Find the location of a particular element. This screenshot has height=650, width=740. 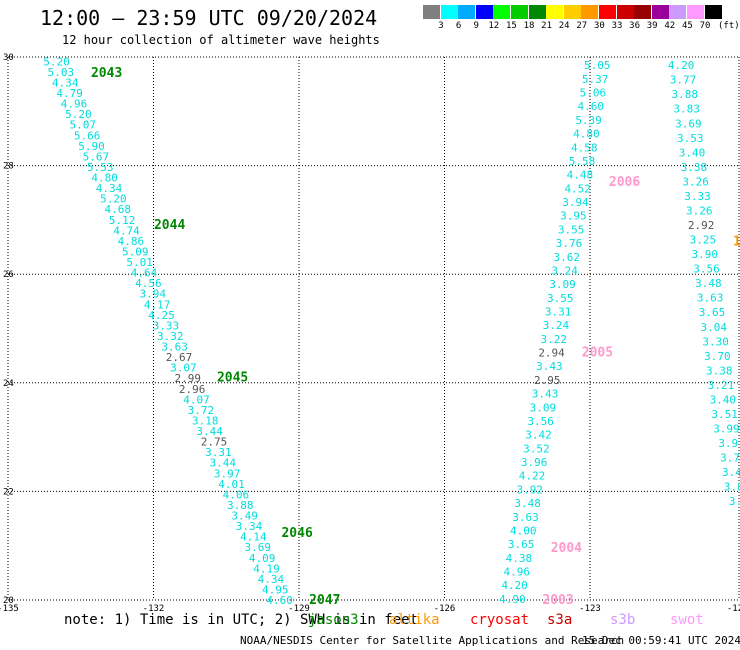

page-title: 12:00 – 23:59 UTC 09/20/2024 is located at coordinates (209, 18).